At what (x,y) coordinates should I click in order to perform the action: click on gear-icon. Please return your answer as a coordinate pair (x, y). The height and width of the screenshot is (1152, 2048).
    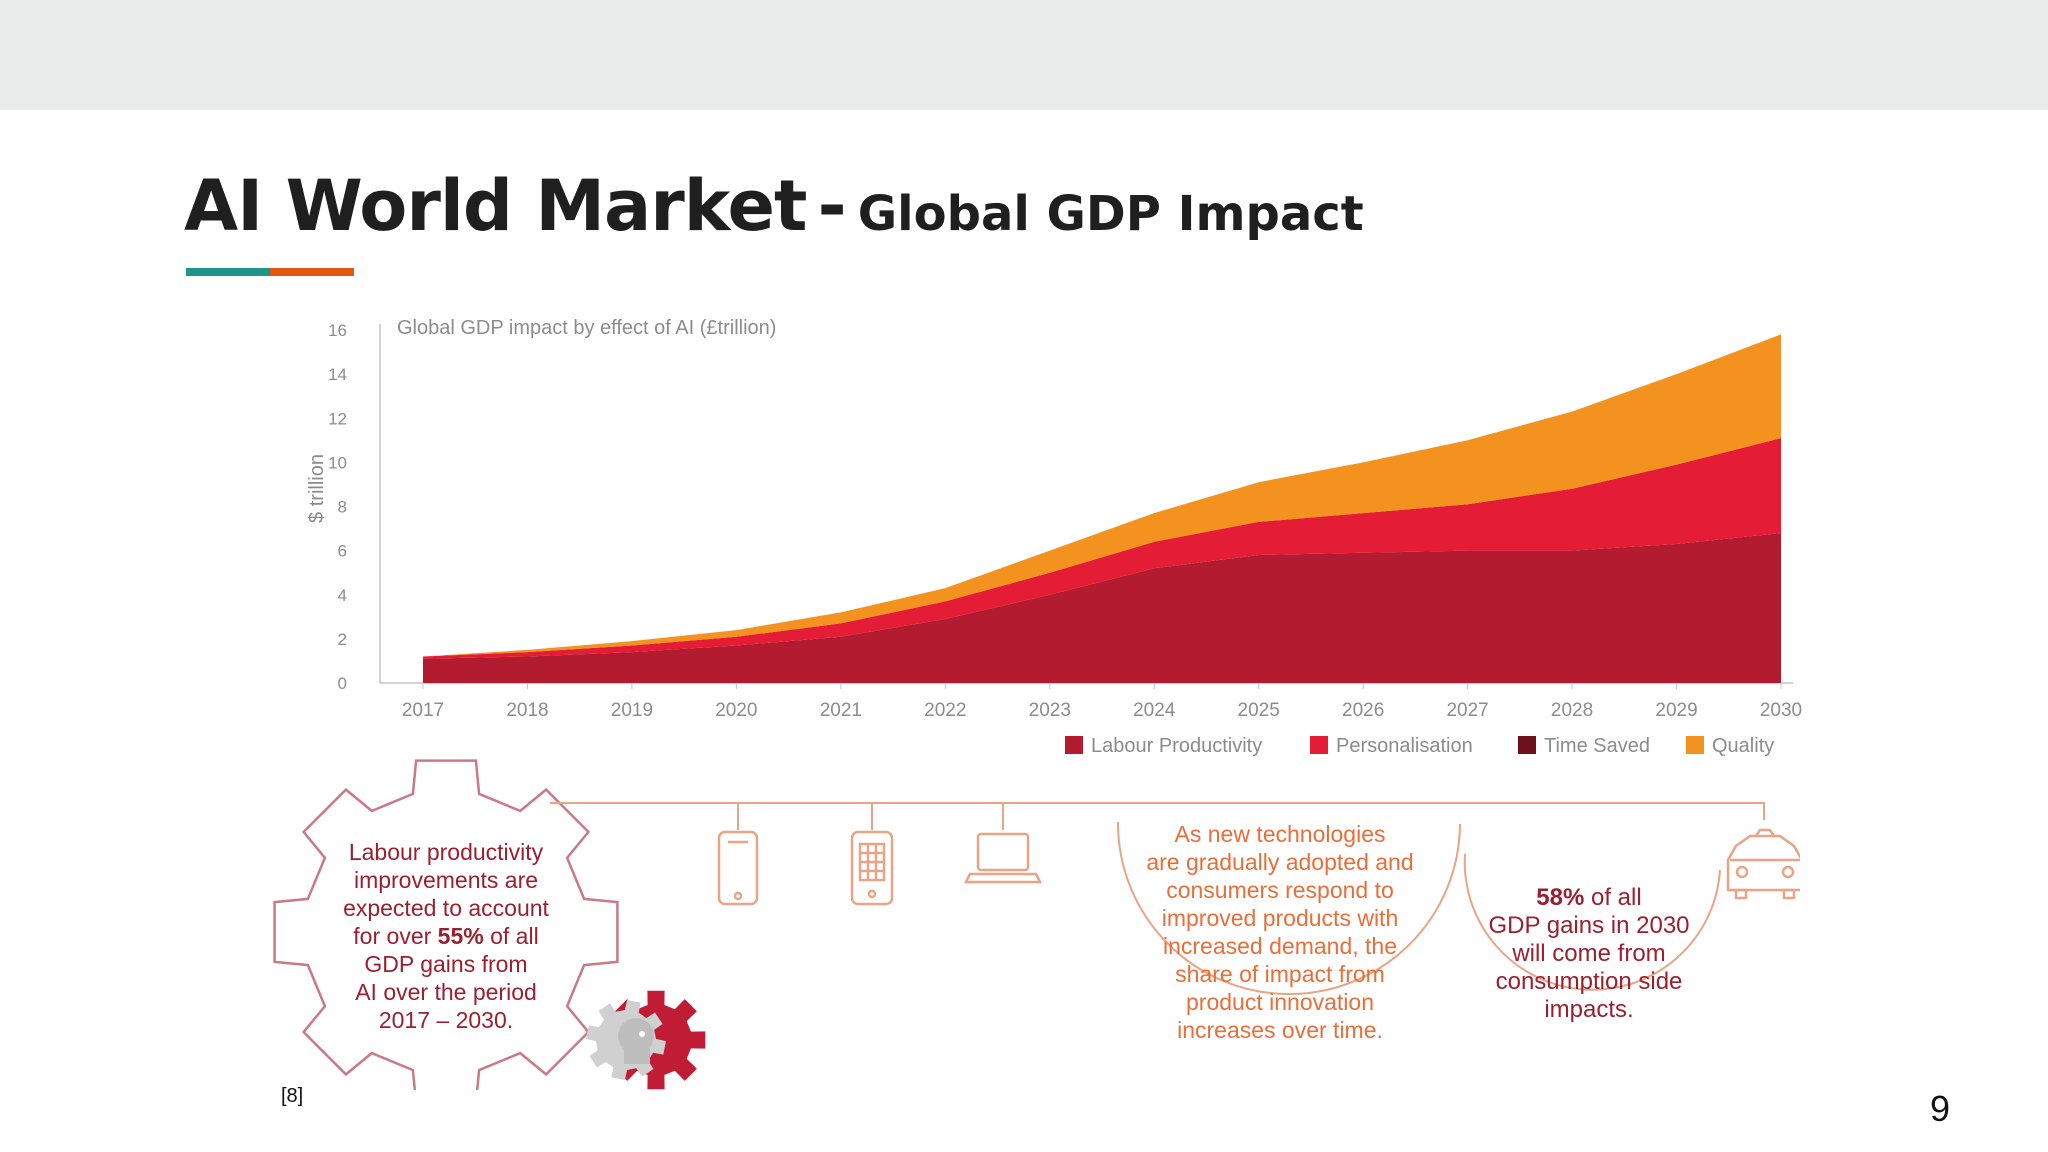
    Looking at the image, I should click on (446, 924).